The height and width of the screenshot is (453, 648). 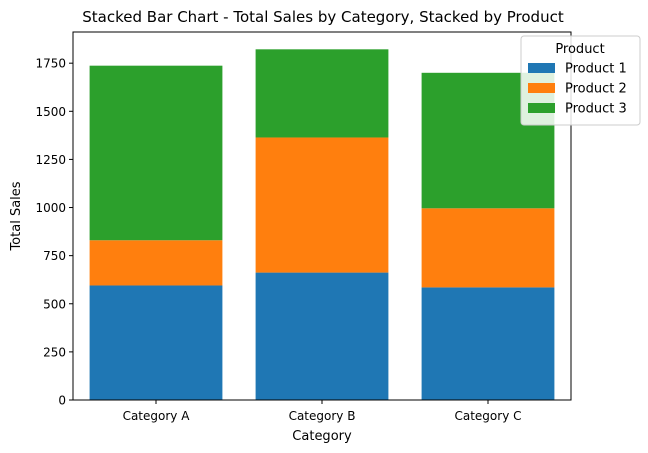 I want to click on y-tick-label: 500, so click(x=54, y=304).